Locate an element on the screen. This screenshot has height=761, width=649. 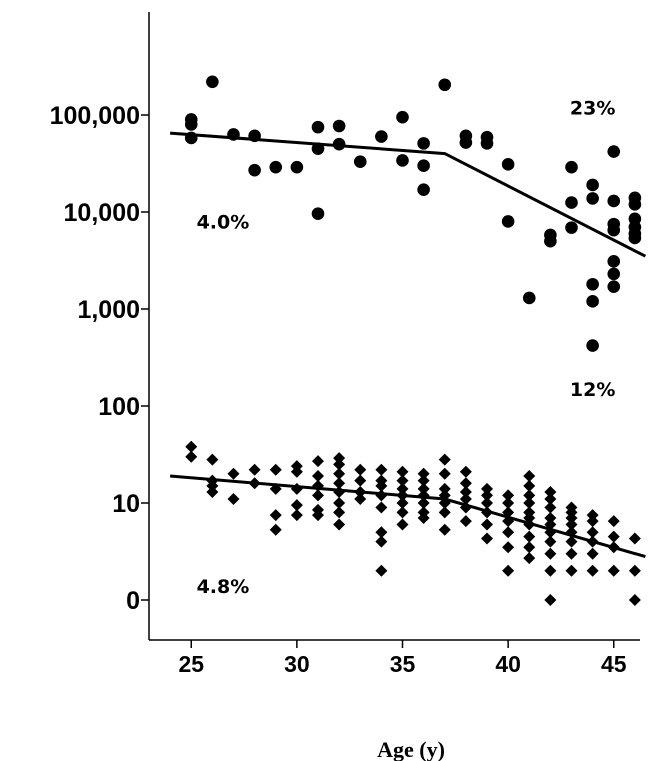
rate-annotation: 12% is located at coordinates (592, 390).